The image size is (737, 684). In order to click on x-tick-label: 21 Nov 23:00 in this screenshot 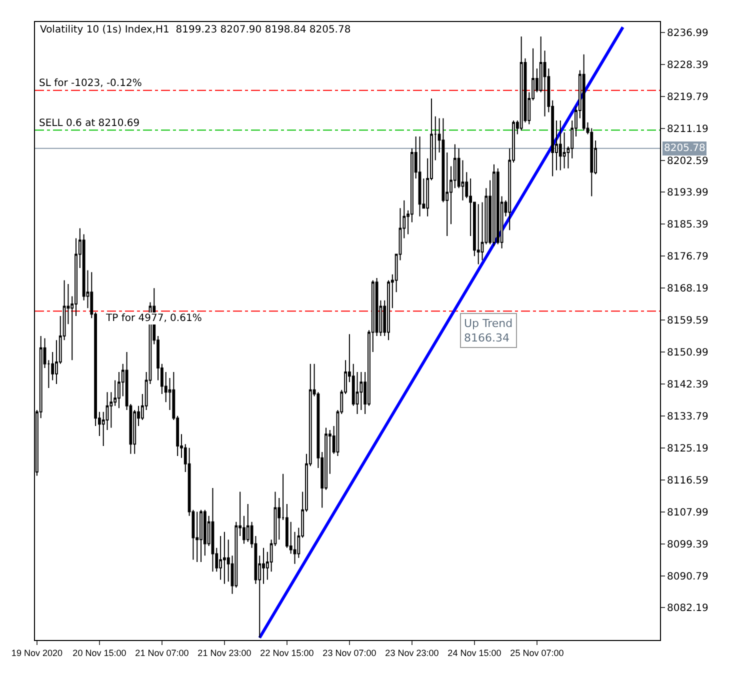, I will do `click(225, 653)`.